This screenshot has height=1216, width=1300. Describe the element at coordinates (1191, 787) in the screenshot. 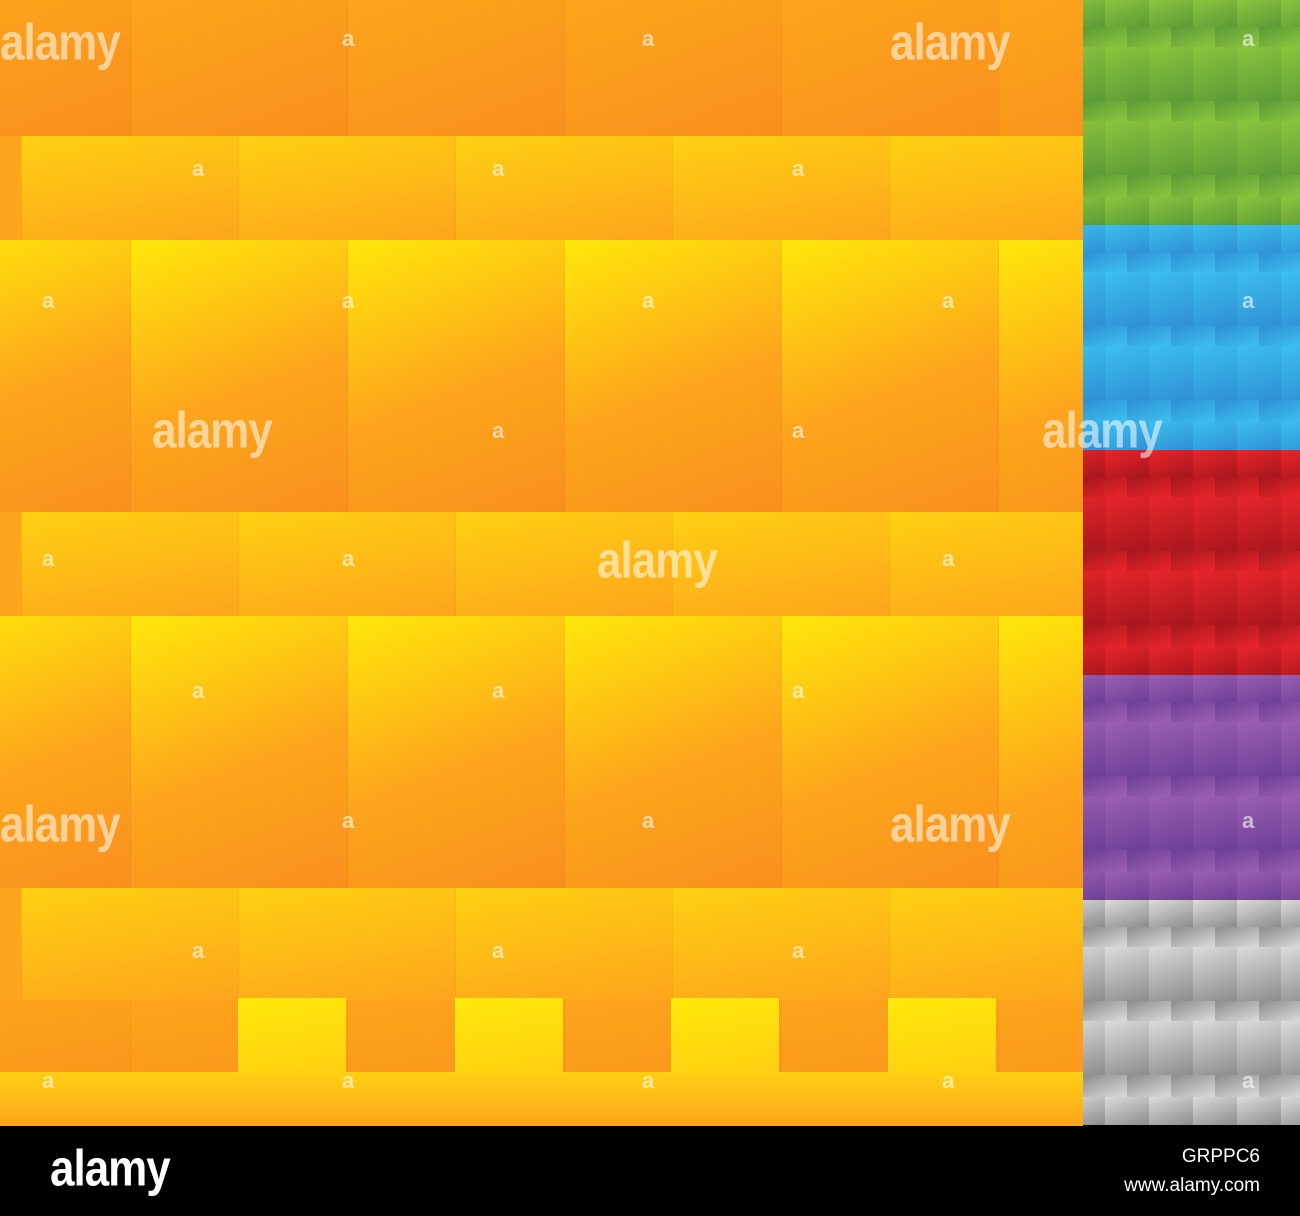

I see `swatch-purple` at that location.